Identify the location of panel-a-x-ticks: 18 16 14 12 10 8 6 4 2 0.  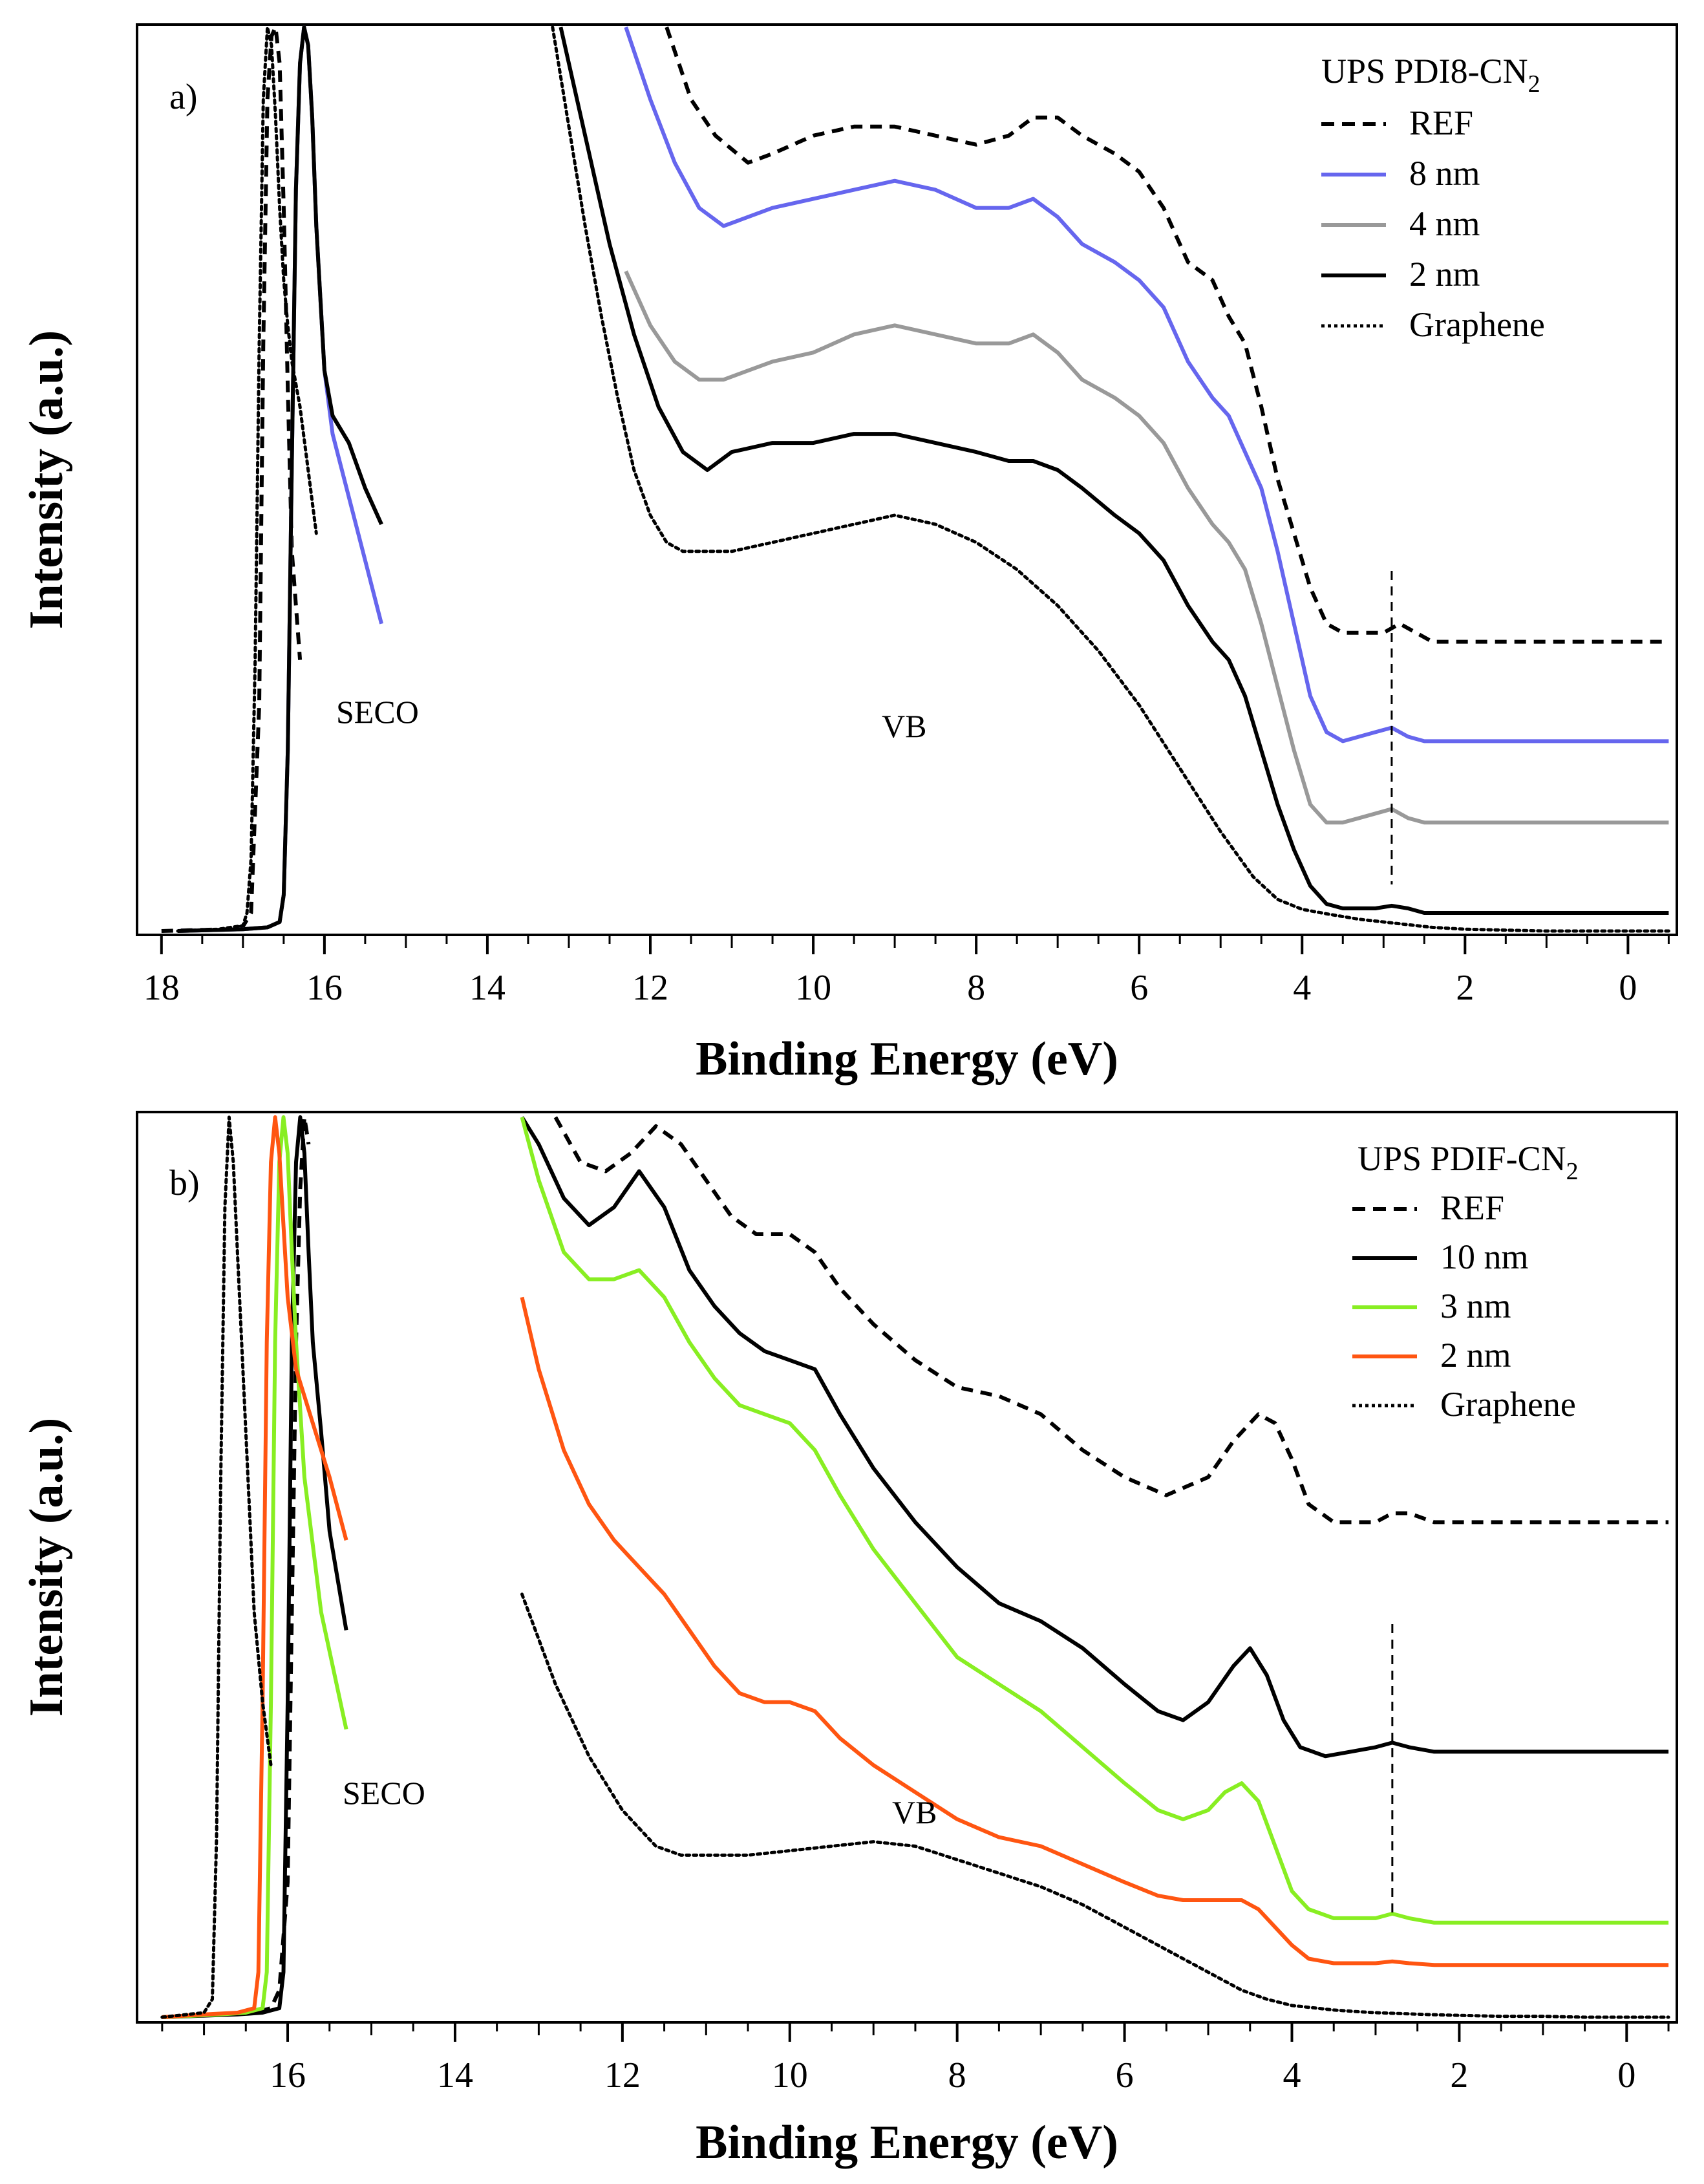
(907, 971).